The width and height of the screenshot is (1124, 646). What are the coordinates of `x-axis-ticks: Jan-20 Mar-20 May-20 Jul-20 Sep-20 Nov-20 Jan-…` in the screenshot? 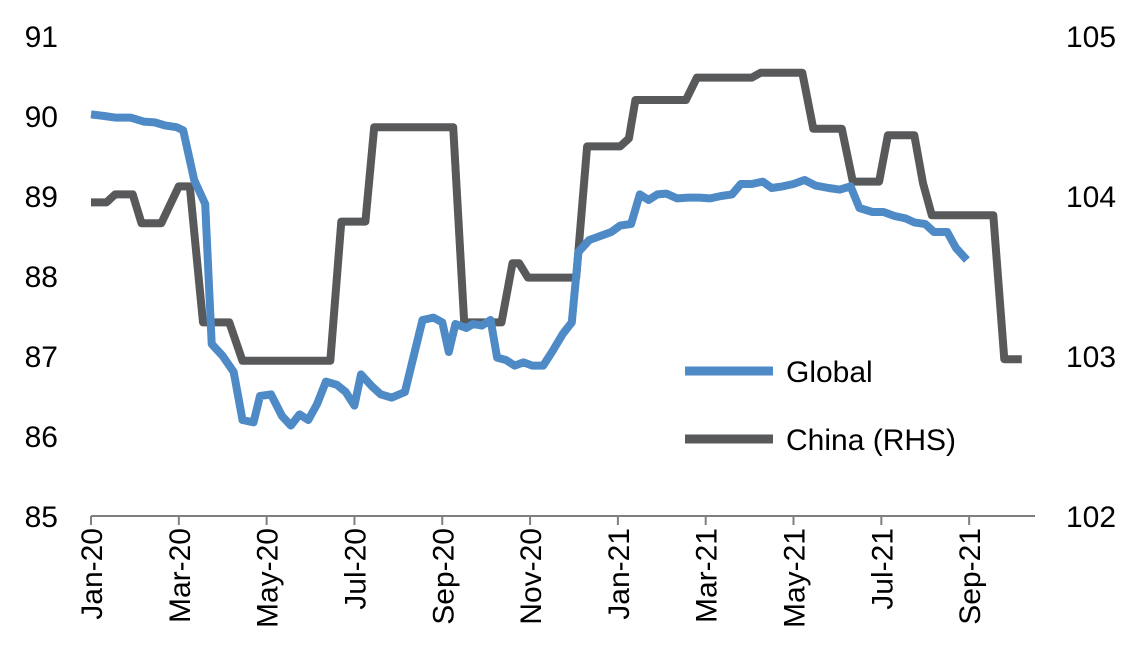 It's located at (531, 572).